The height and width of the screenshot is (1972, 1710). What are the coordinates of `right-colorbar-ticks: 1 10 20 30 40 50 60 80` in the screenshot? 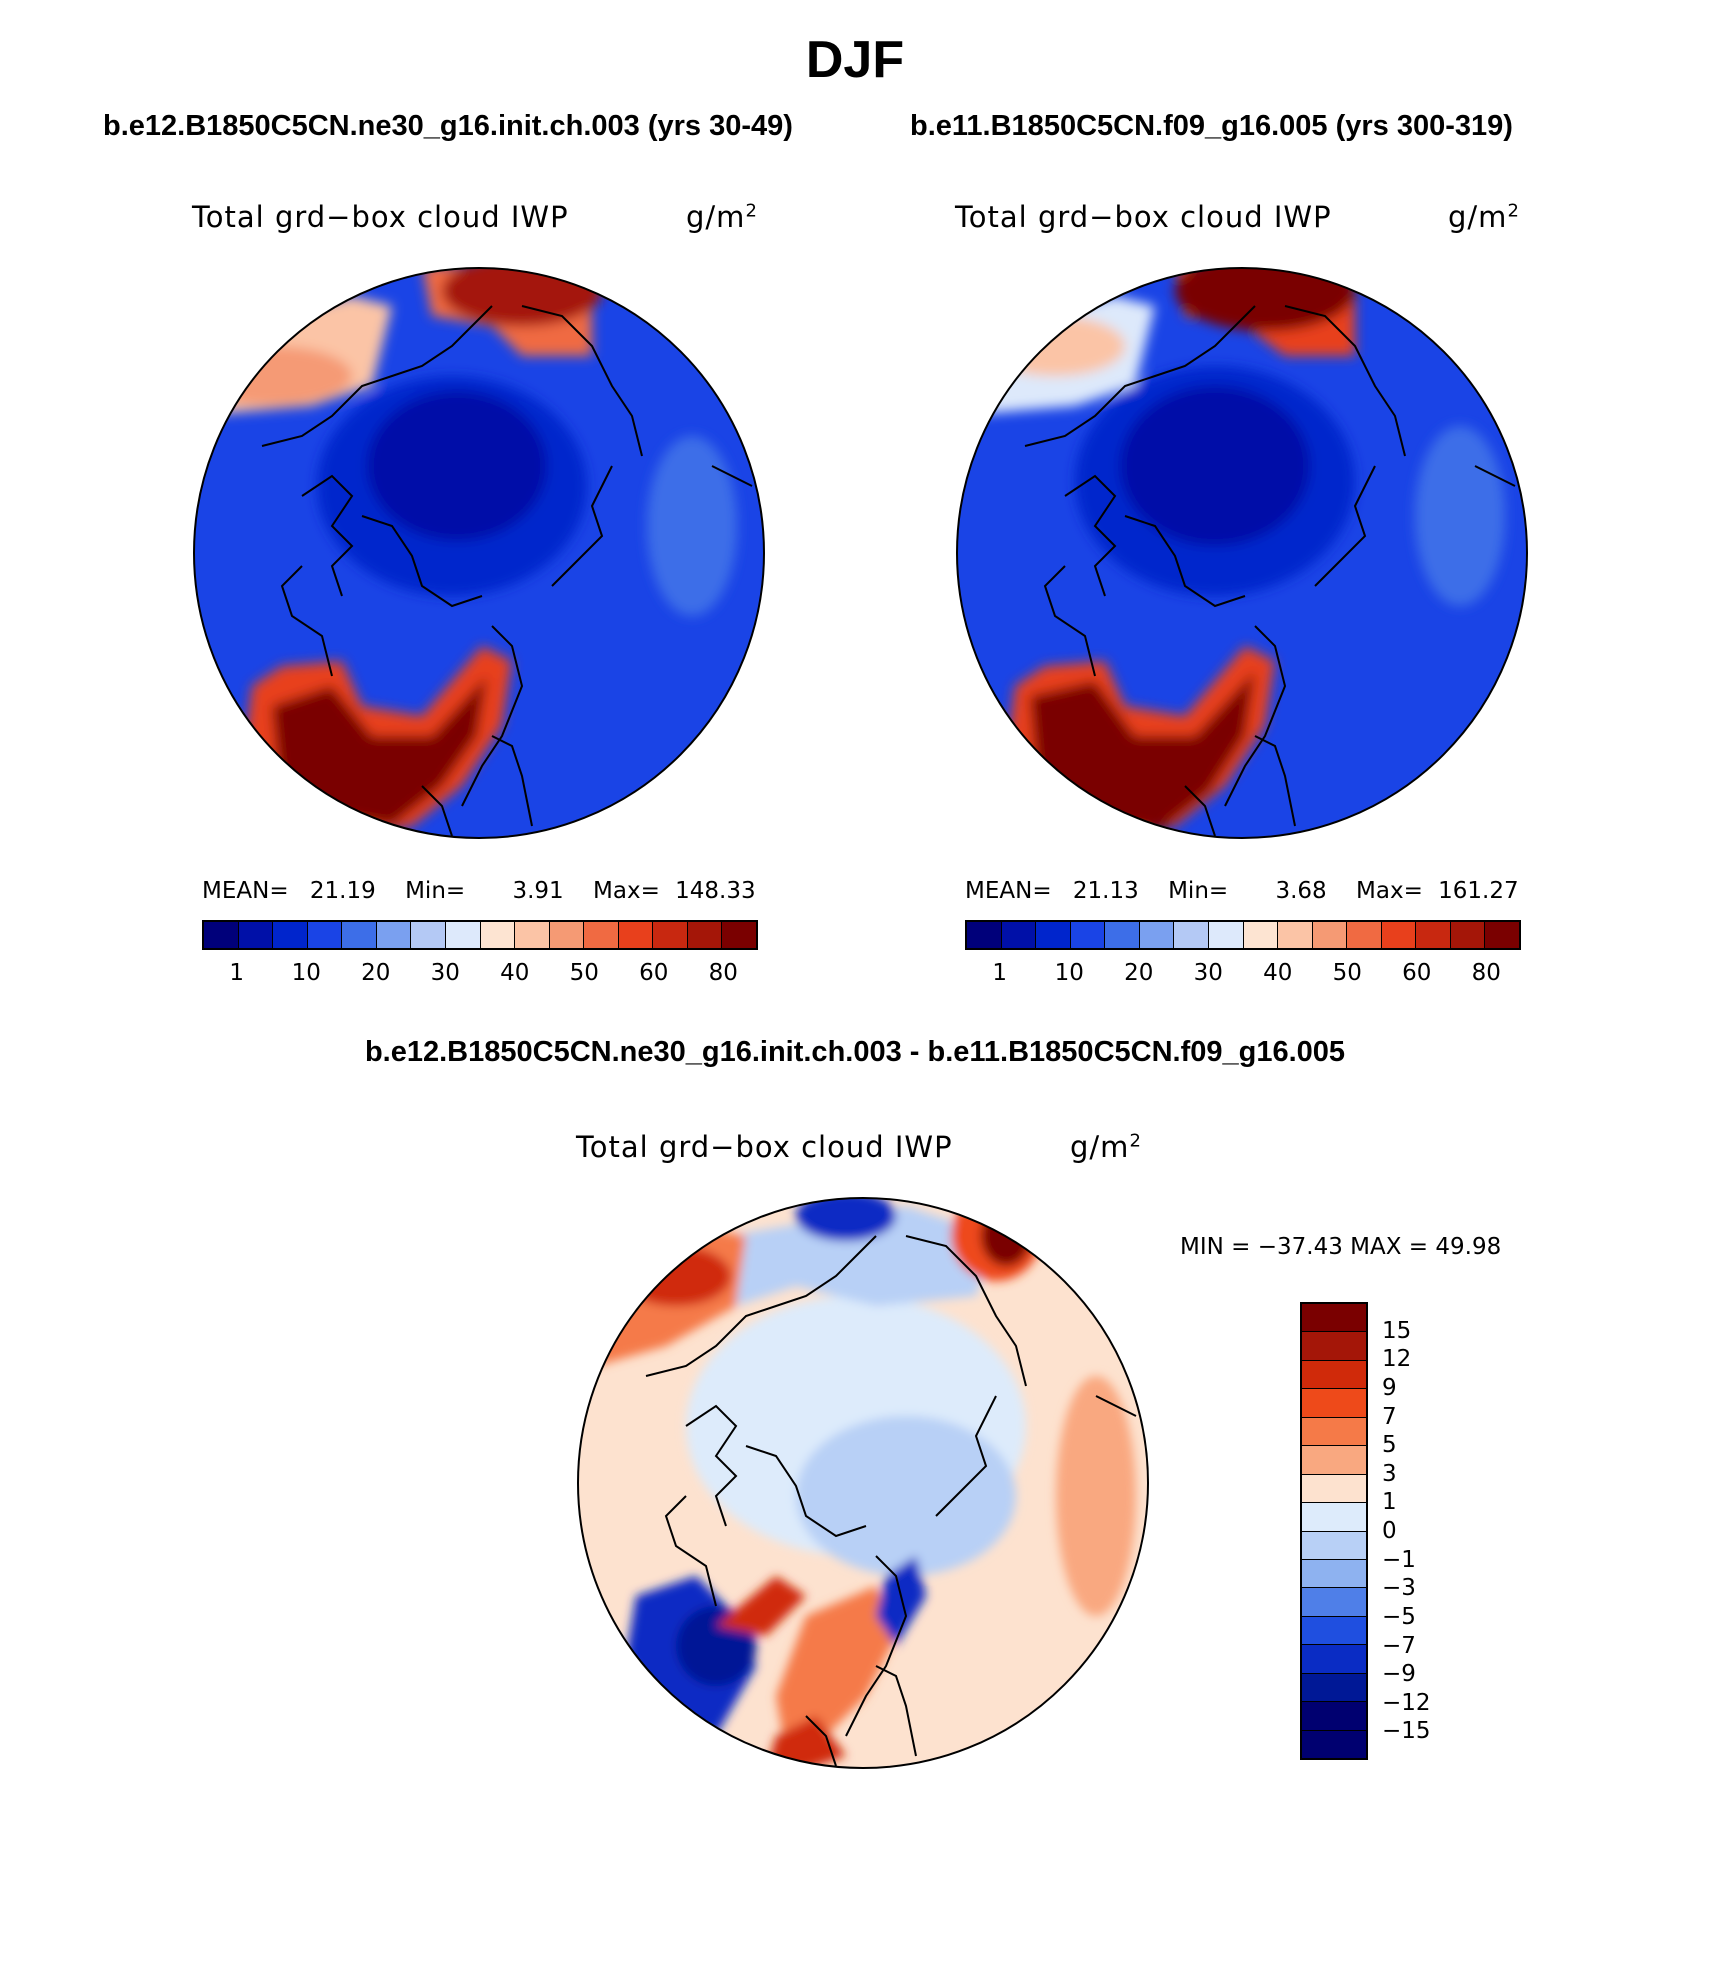 It's located at (1243, 975).